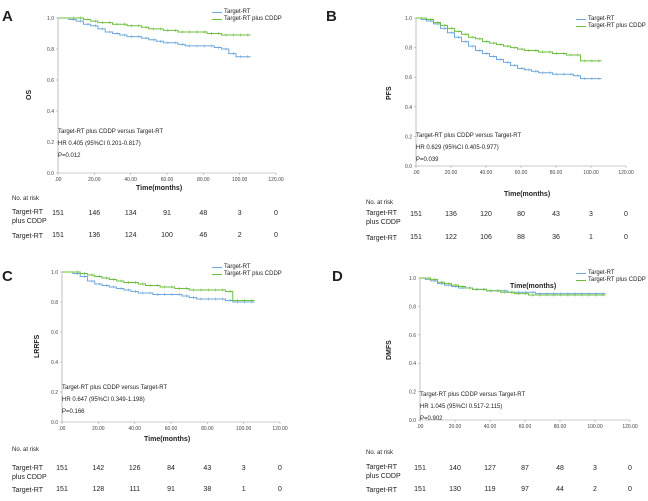 The image size is (648, 501). What do you see at coordinates (427, 160) in the screenshot?
I see `stats-p-value: P=0.039` at bounding box center [427, 160].